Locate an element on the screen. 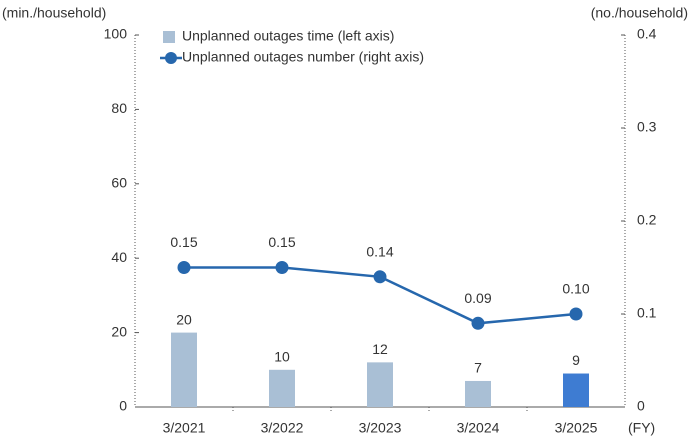 This screenshot has height=445, width=690. bar-value-label: 12 is located at coordinates (380, 349).